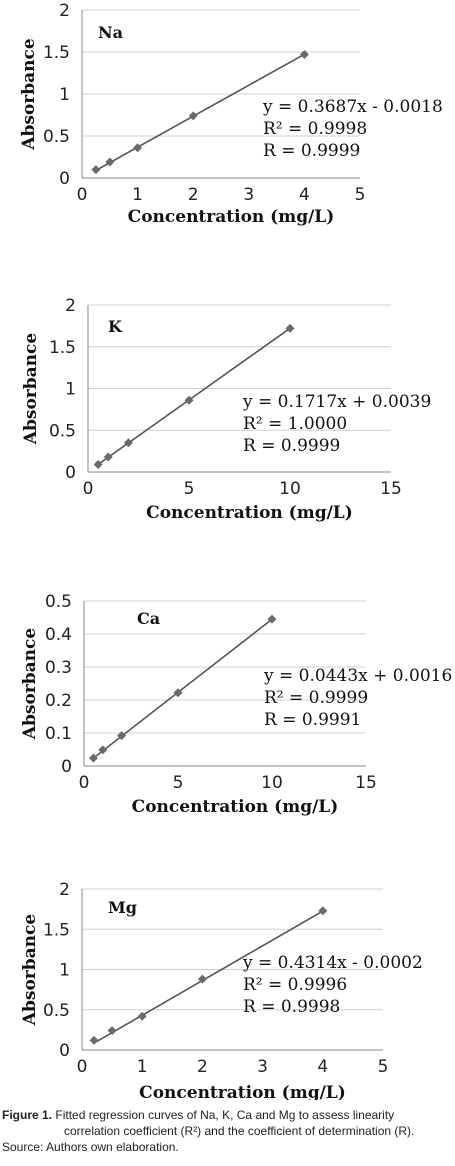  I want to click on caption-source: Source: Authors own elaboration., so click(90, 1147).